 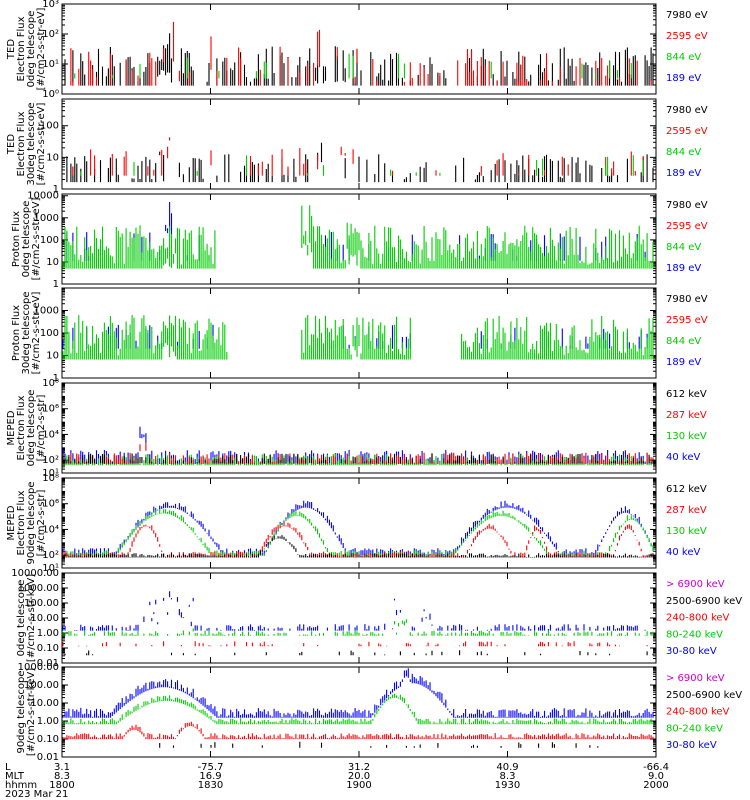 What do you see at coordinates (359, 767) in the screenshot?
I see `x-tick-label: 31.2` at bounding box center [359, 767].